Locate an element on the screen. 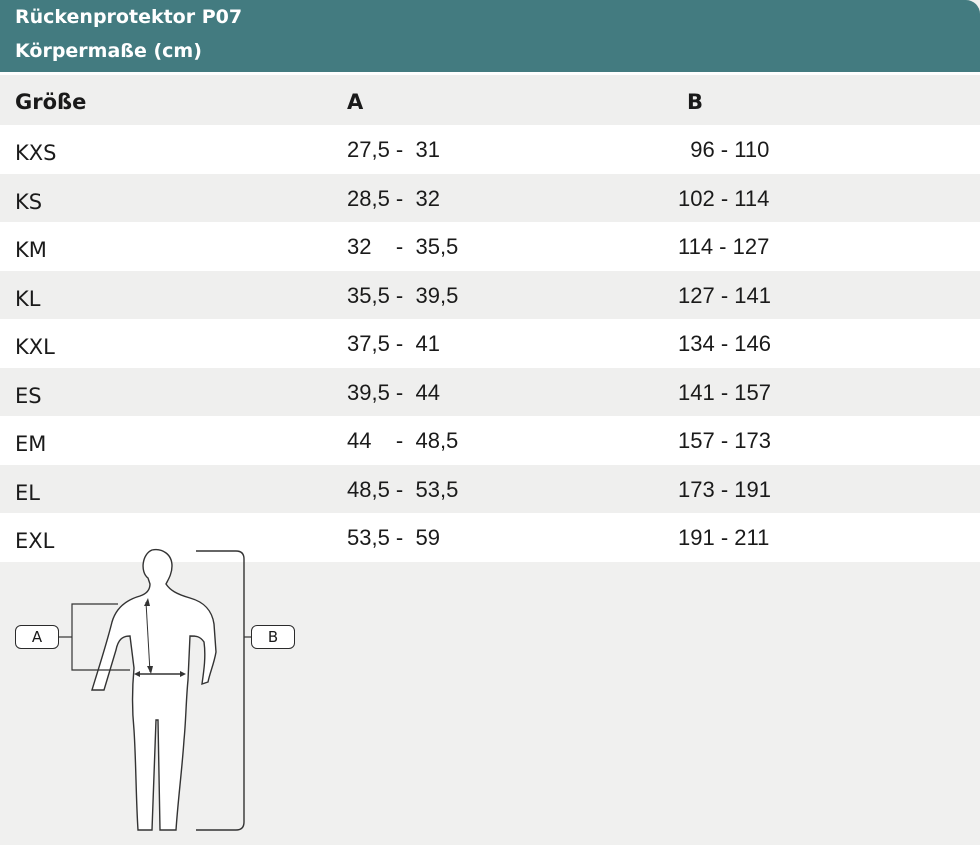  table-row: EL 48,5 - 53,5 173 - 191 is located at coordinates (490, 488).